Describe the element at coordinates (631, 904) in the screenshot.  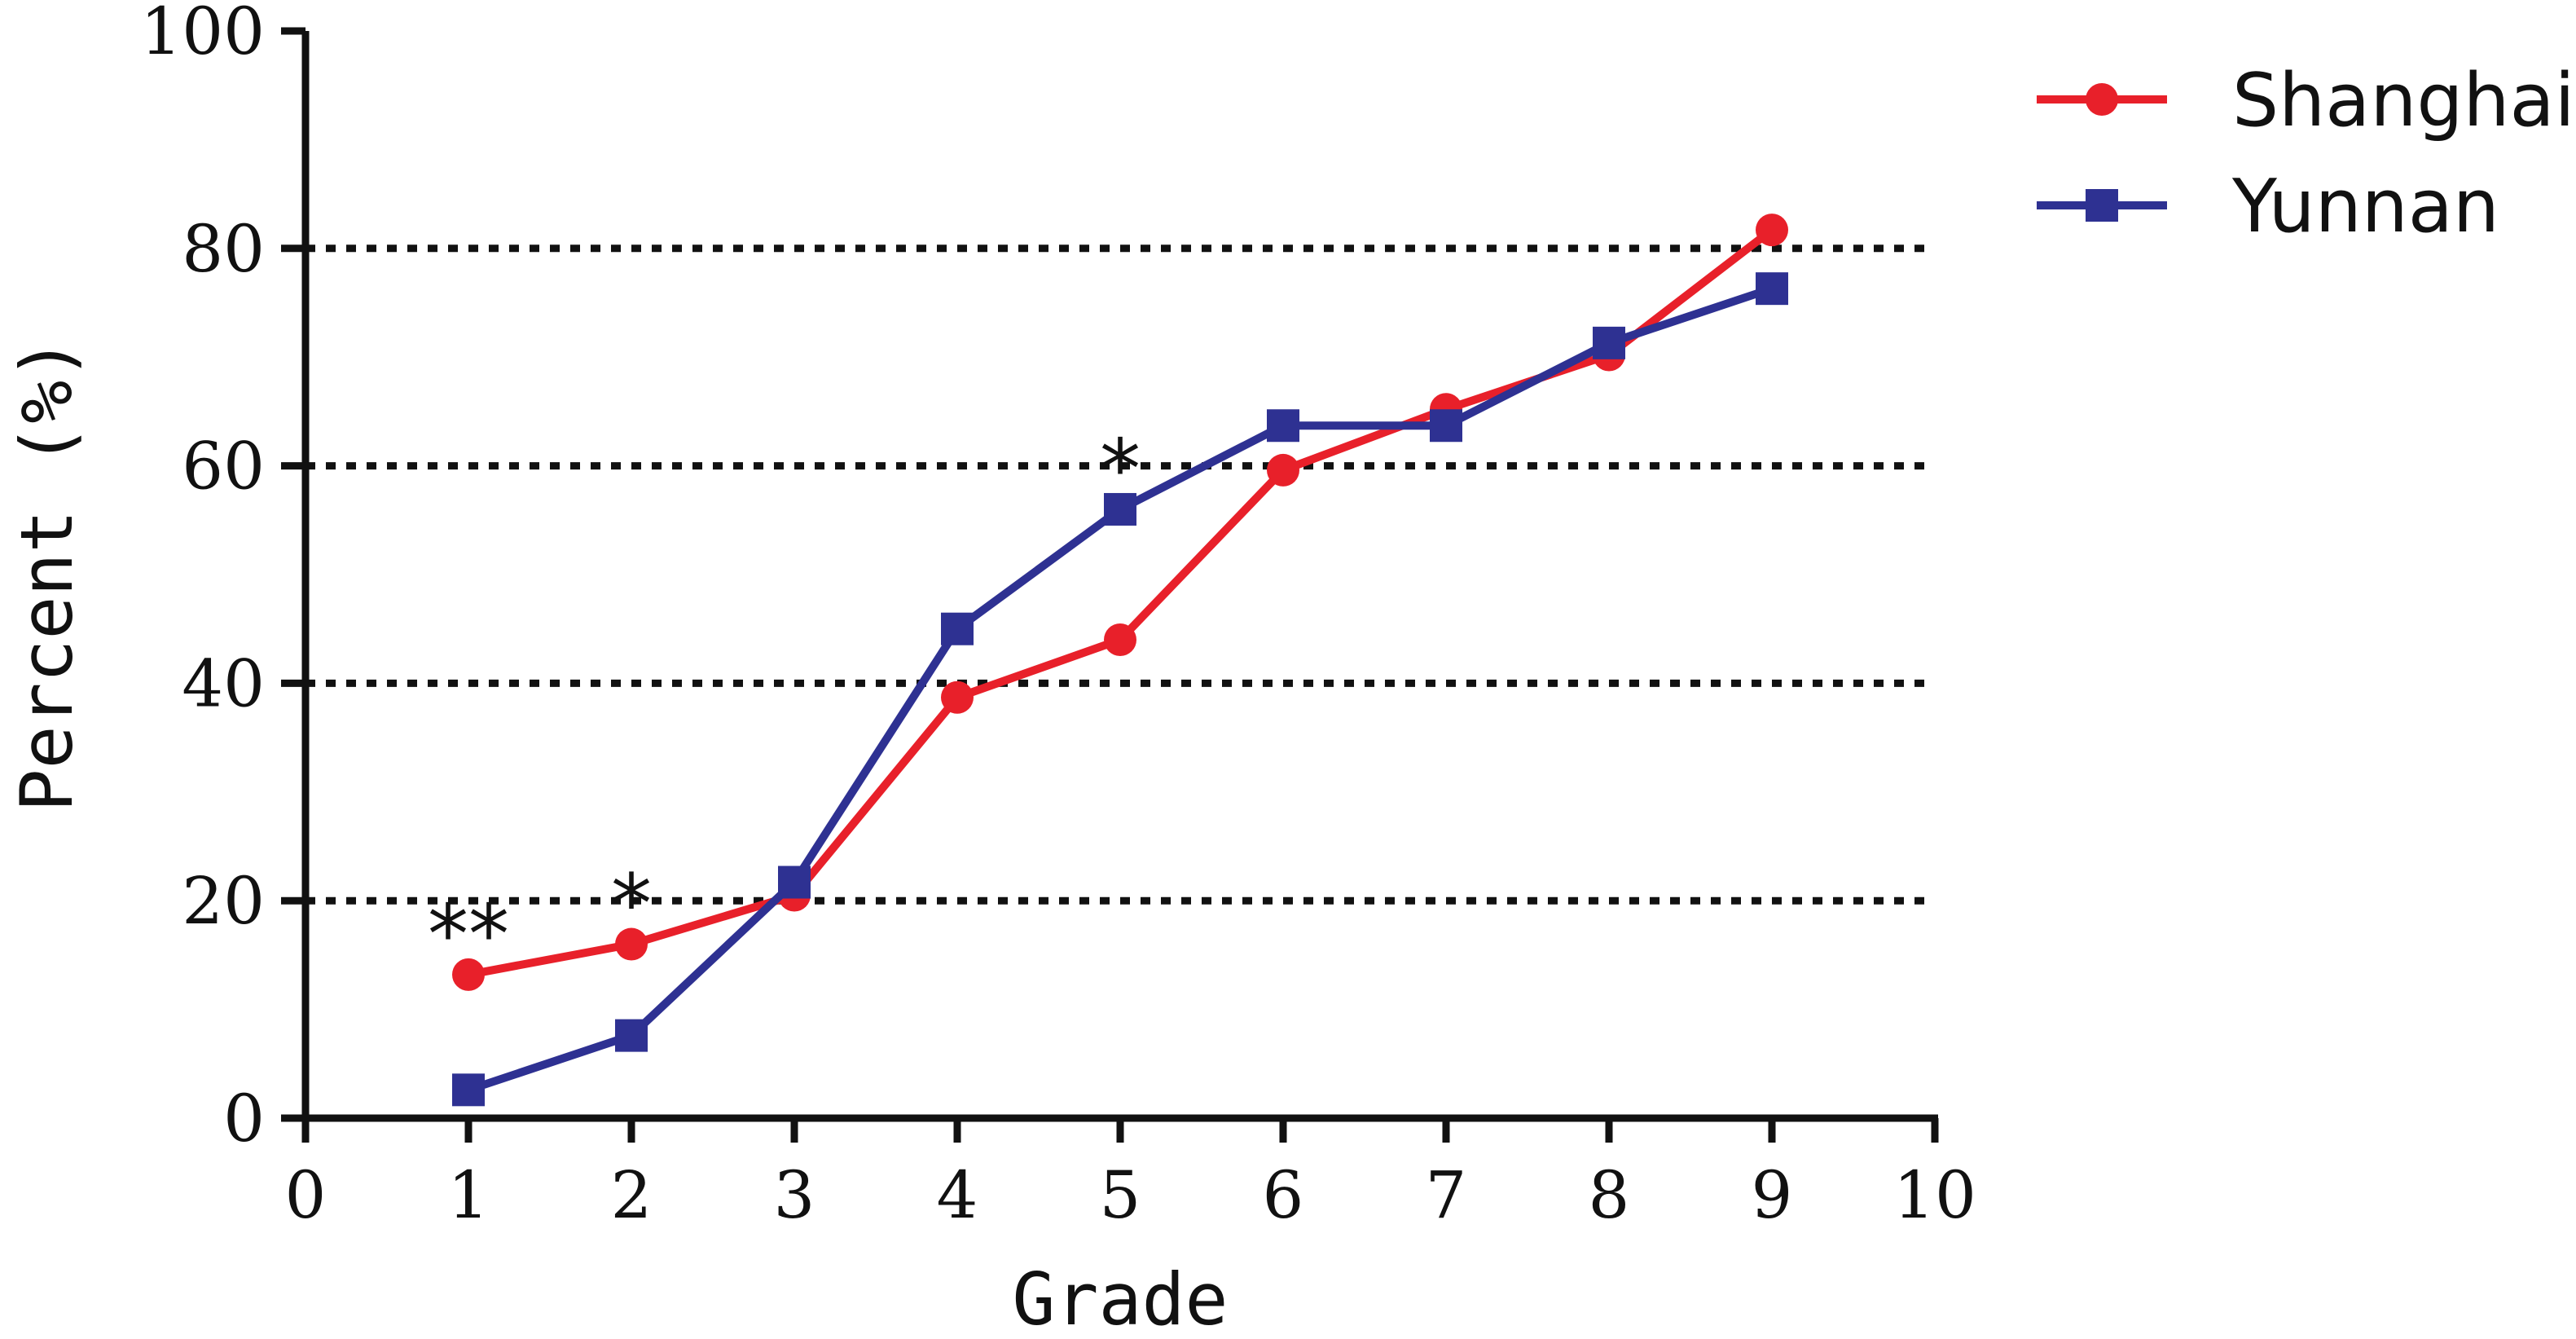
I see `significance-marker-grade-2: *` at that location.